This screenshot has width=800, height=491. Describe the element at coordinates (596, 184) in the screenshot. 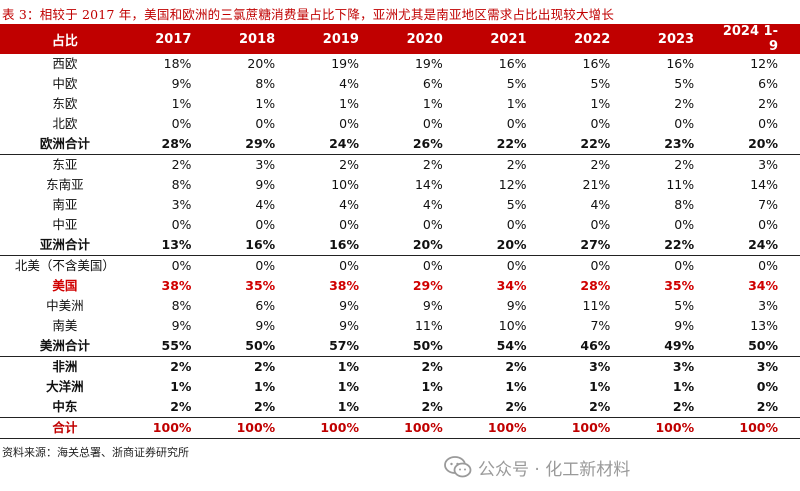

I see `value-cell: 21%` at that location.